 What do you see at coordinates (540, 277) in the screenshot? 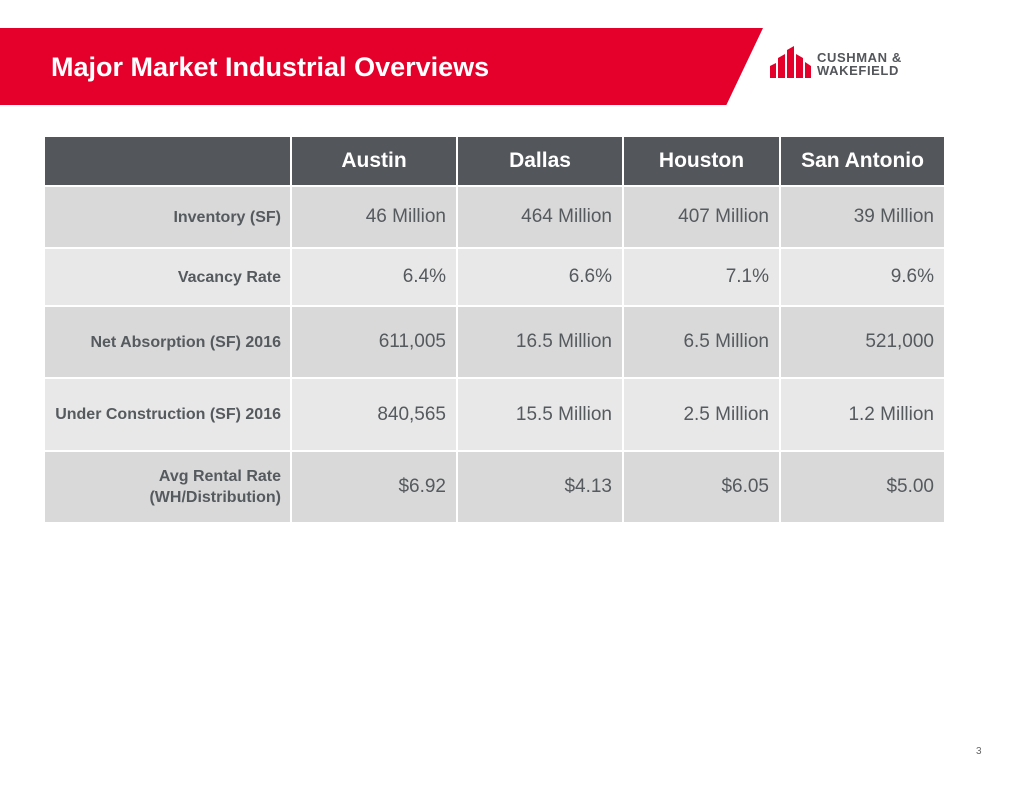
I see `cell-dallas: 6.6%` at bounding box center [540, 277].